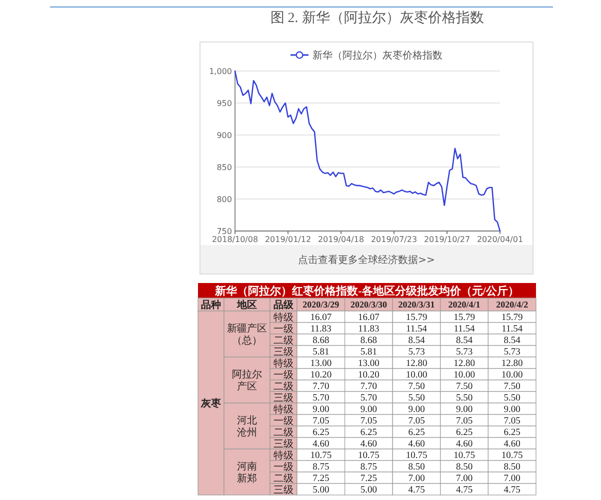 This screenshot has height=500, width=601. What do you see at coordinates (367, 151) in the screenshot?
I see `line-series` at bounding box center [367, 151].